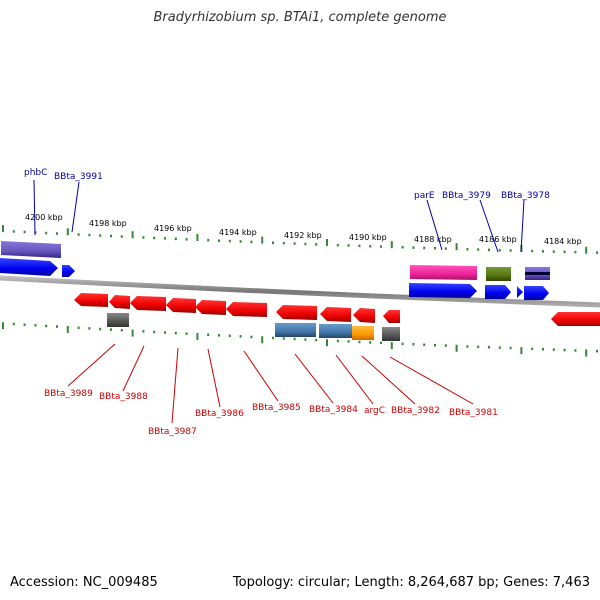 The height and width of the screenshot is (600, 600). Describe the element at coordinates (29, 267) in the screenshot. I see `gene-phbC-arrow` at that location.